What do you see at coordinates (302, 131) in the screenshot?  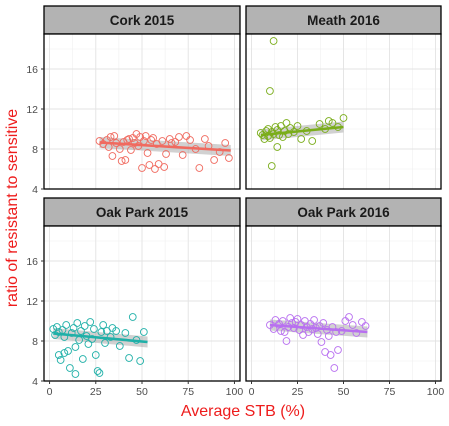 I see `regression-line` at bounding box center [302, 131].